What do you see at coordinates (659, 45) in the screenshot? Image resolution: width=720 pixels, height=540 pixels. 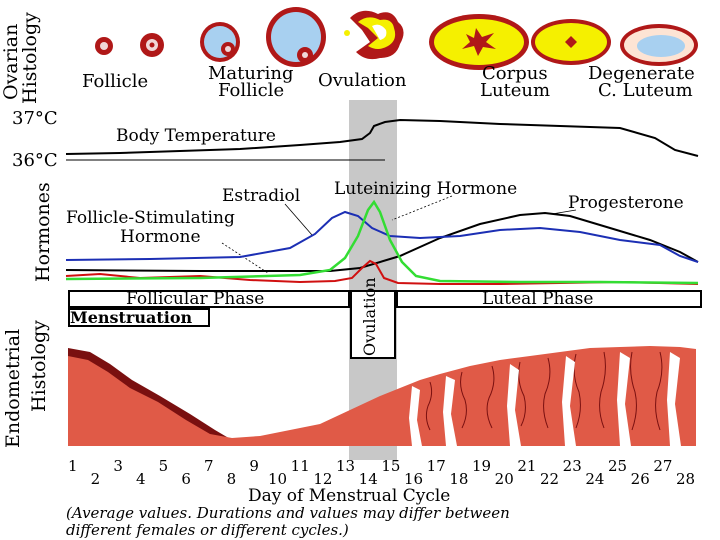 I see `degenerate-corpus-luteum-icon` at bounding box center [659, 45].